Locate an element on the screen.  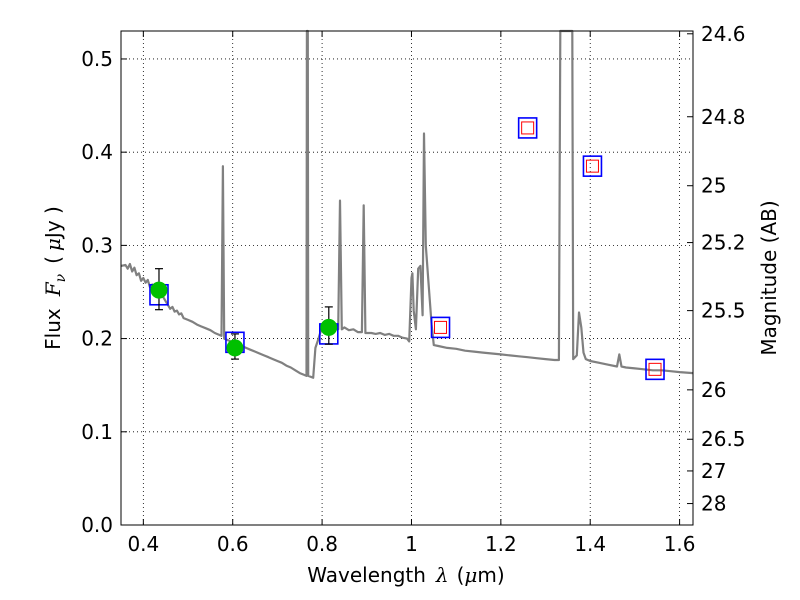
x-tick-label: 1.2 is located at coordinates (501, 544).